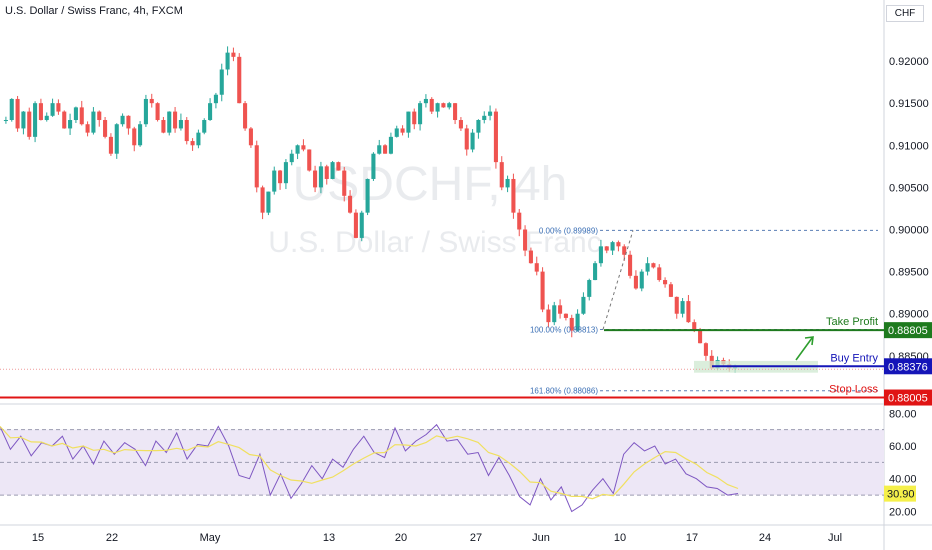  I want to click on level-price-label: 0.88376, so click(908, 367).